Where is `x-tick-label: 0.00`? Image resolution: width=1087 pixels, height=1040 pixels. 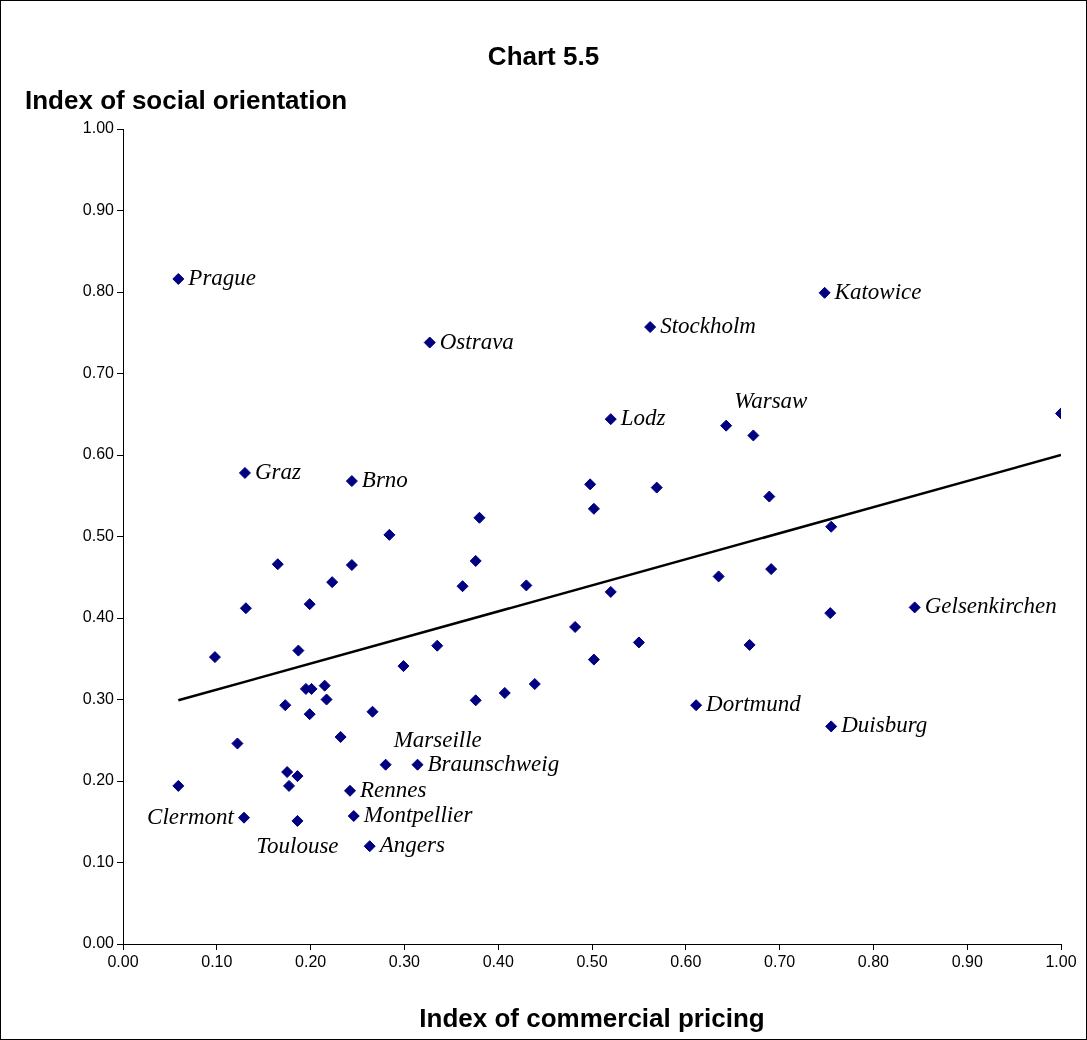 x-tick-label: 0.00 is located at coordinates (123, 962).